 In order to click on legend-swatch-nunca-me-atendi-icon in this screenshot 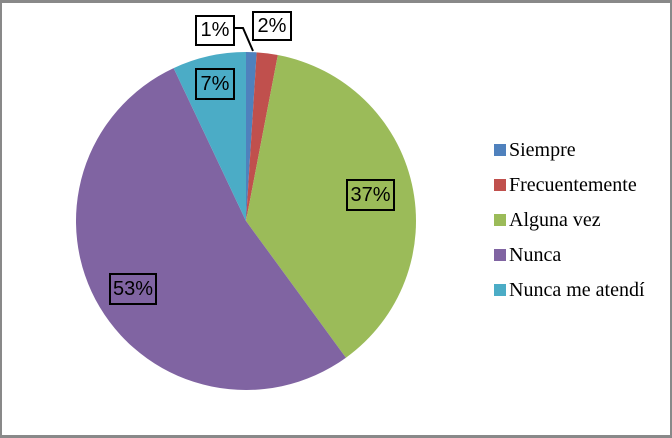, I will do `click(500, 290)`.